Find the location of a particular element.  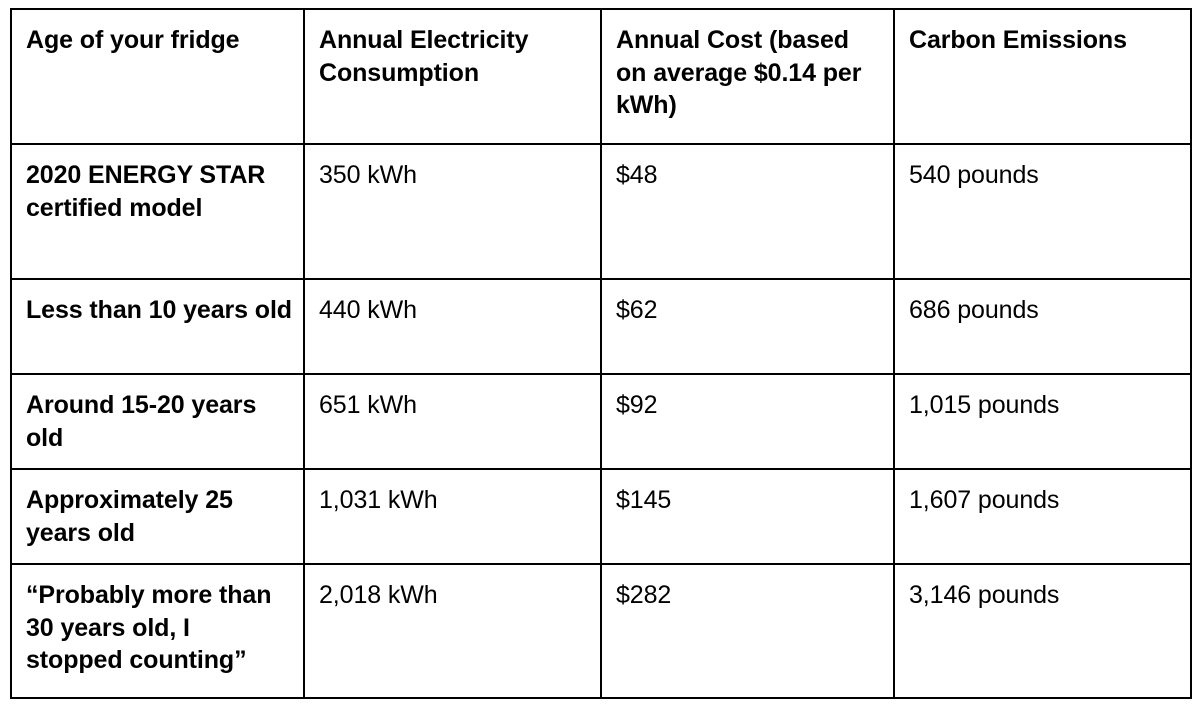

column-header-emissions: Carbon Emissions is located at coordinates (1042, 76).